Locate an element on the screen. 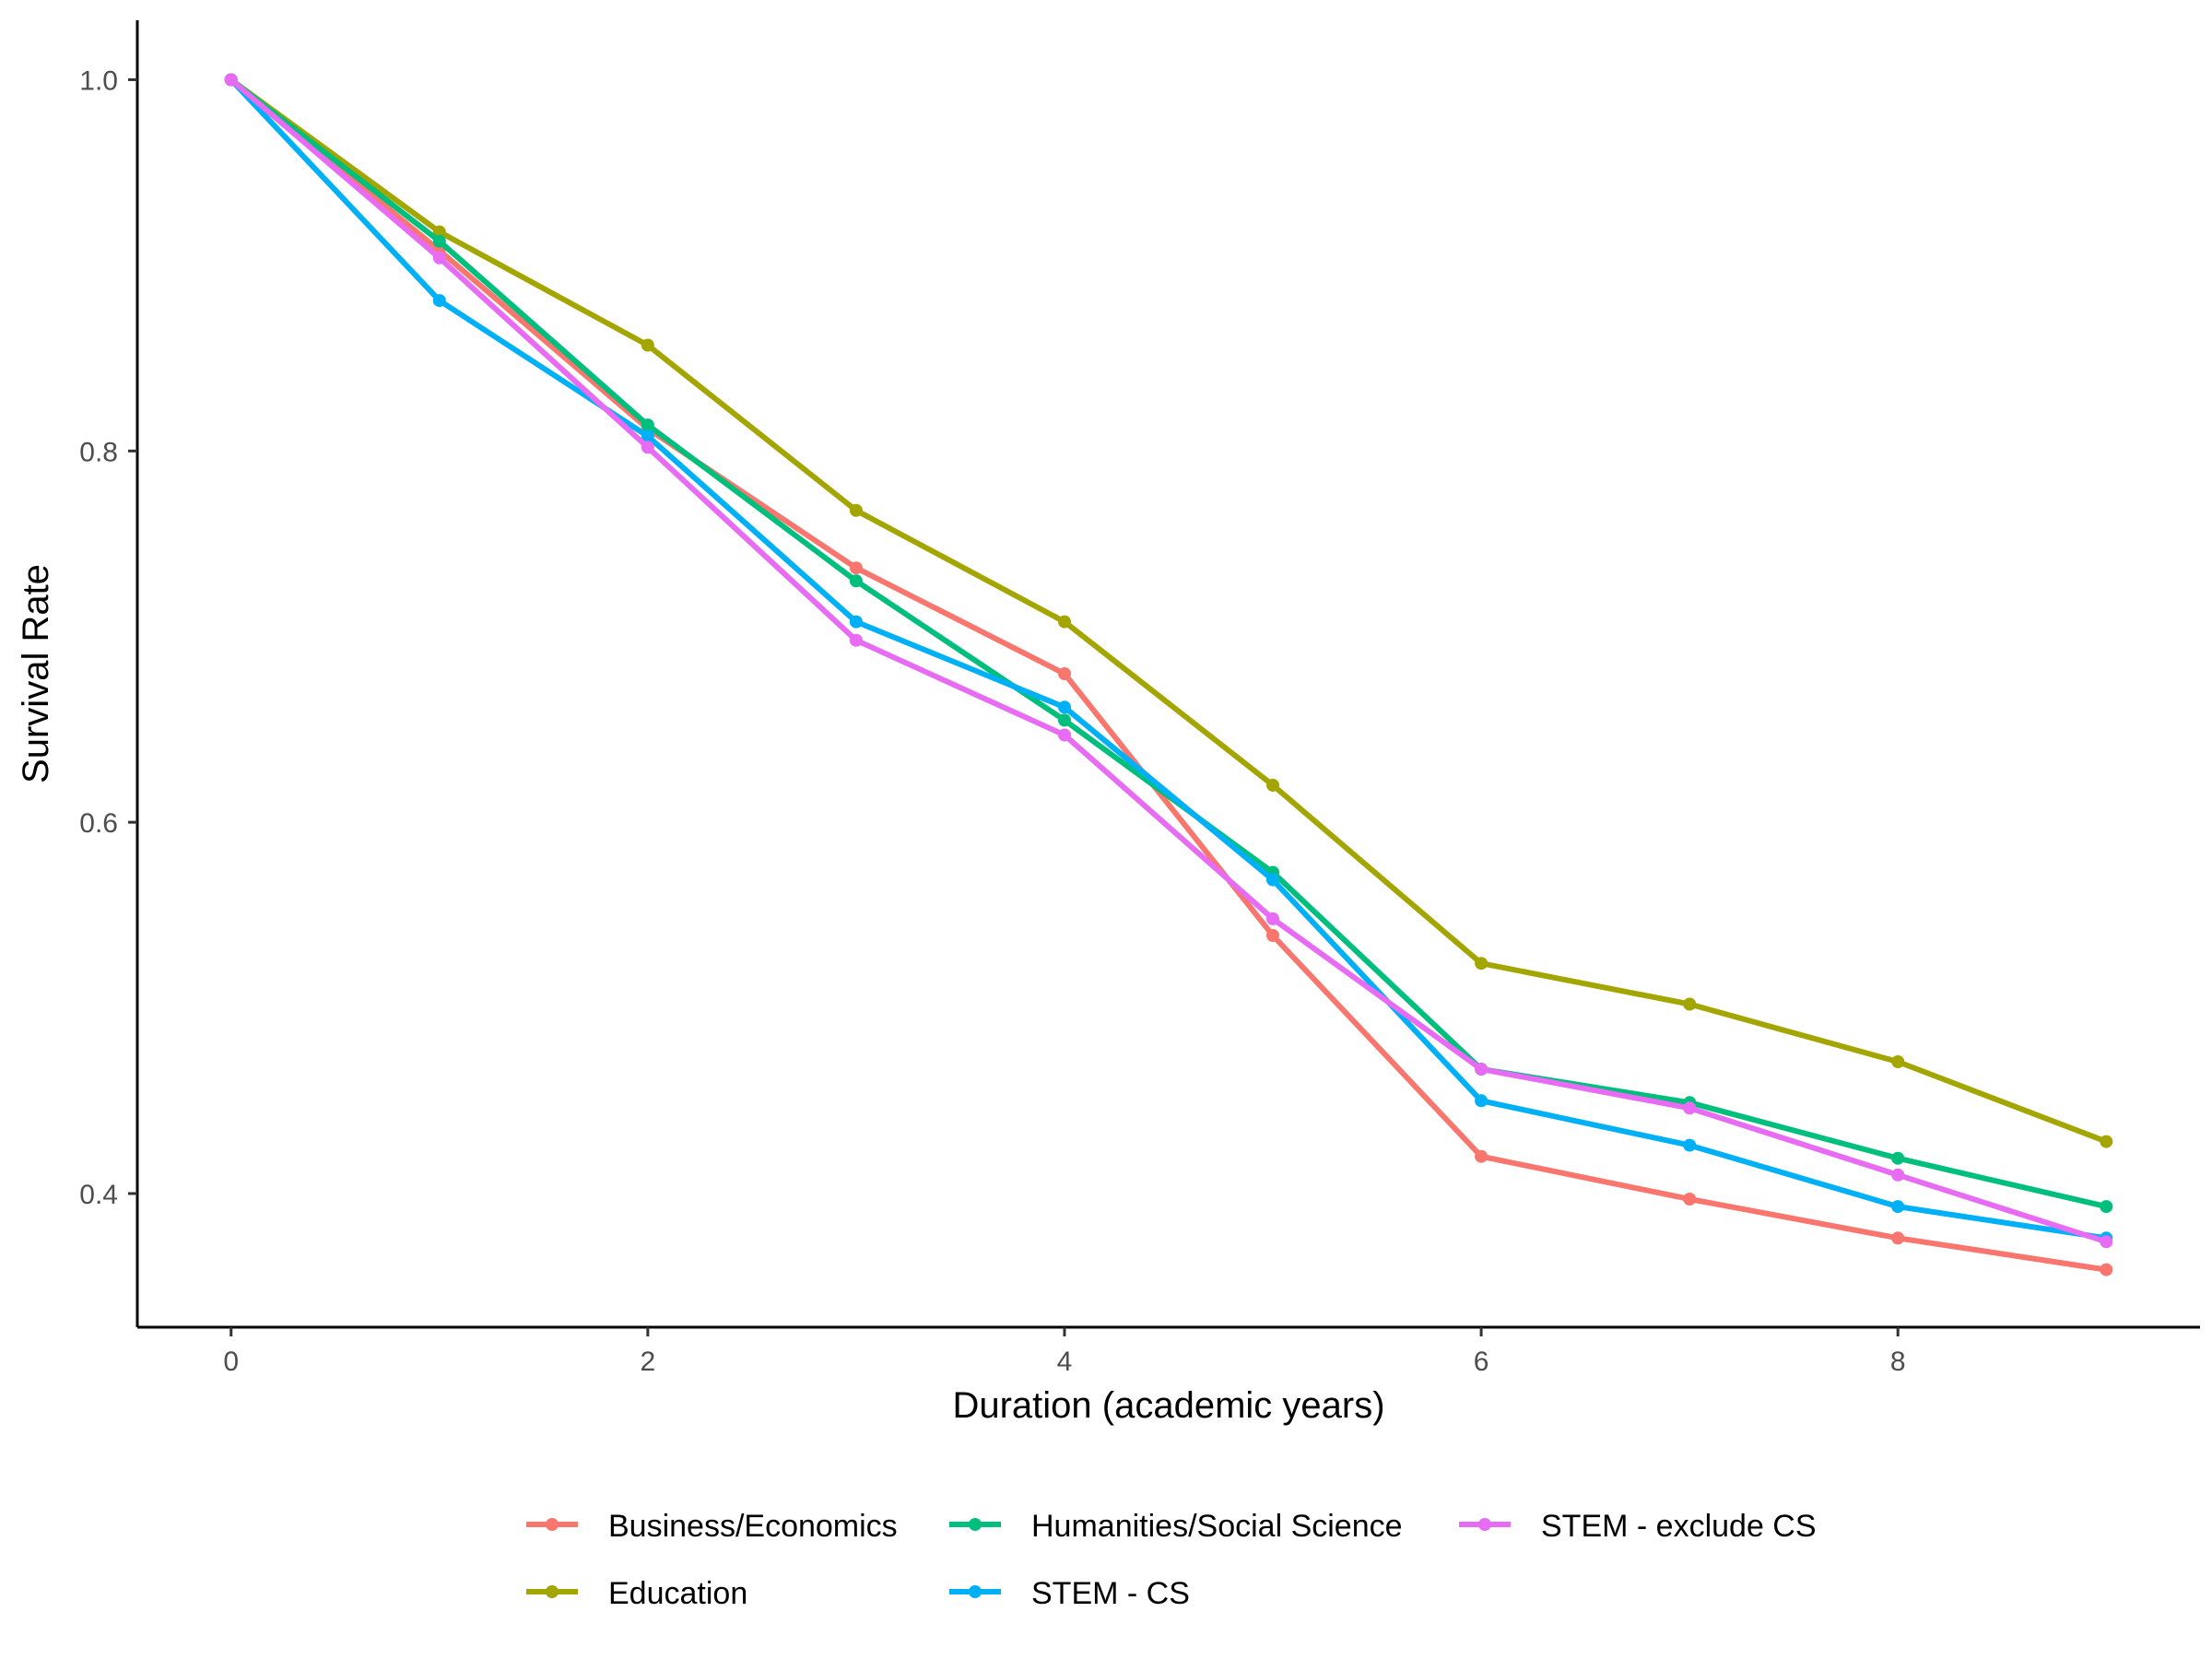 Image resolution: width=2212 pixels, height=1659 pixels. y-axis-ticks: 0.4 0.6 0.8 1.0 is located at coordinates (108, 637).